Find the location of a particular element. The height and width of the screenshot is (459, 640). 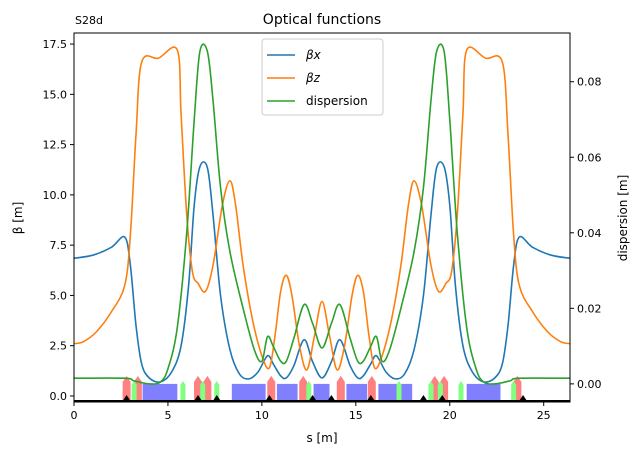

y-tick-label: 7.5 is located at coordinates (59, 245).